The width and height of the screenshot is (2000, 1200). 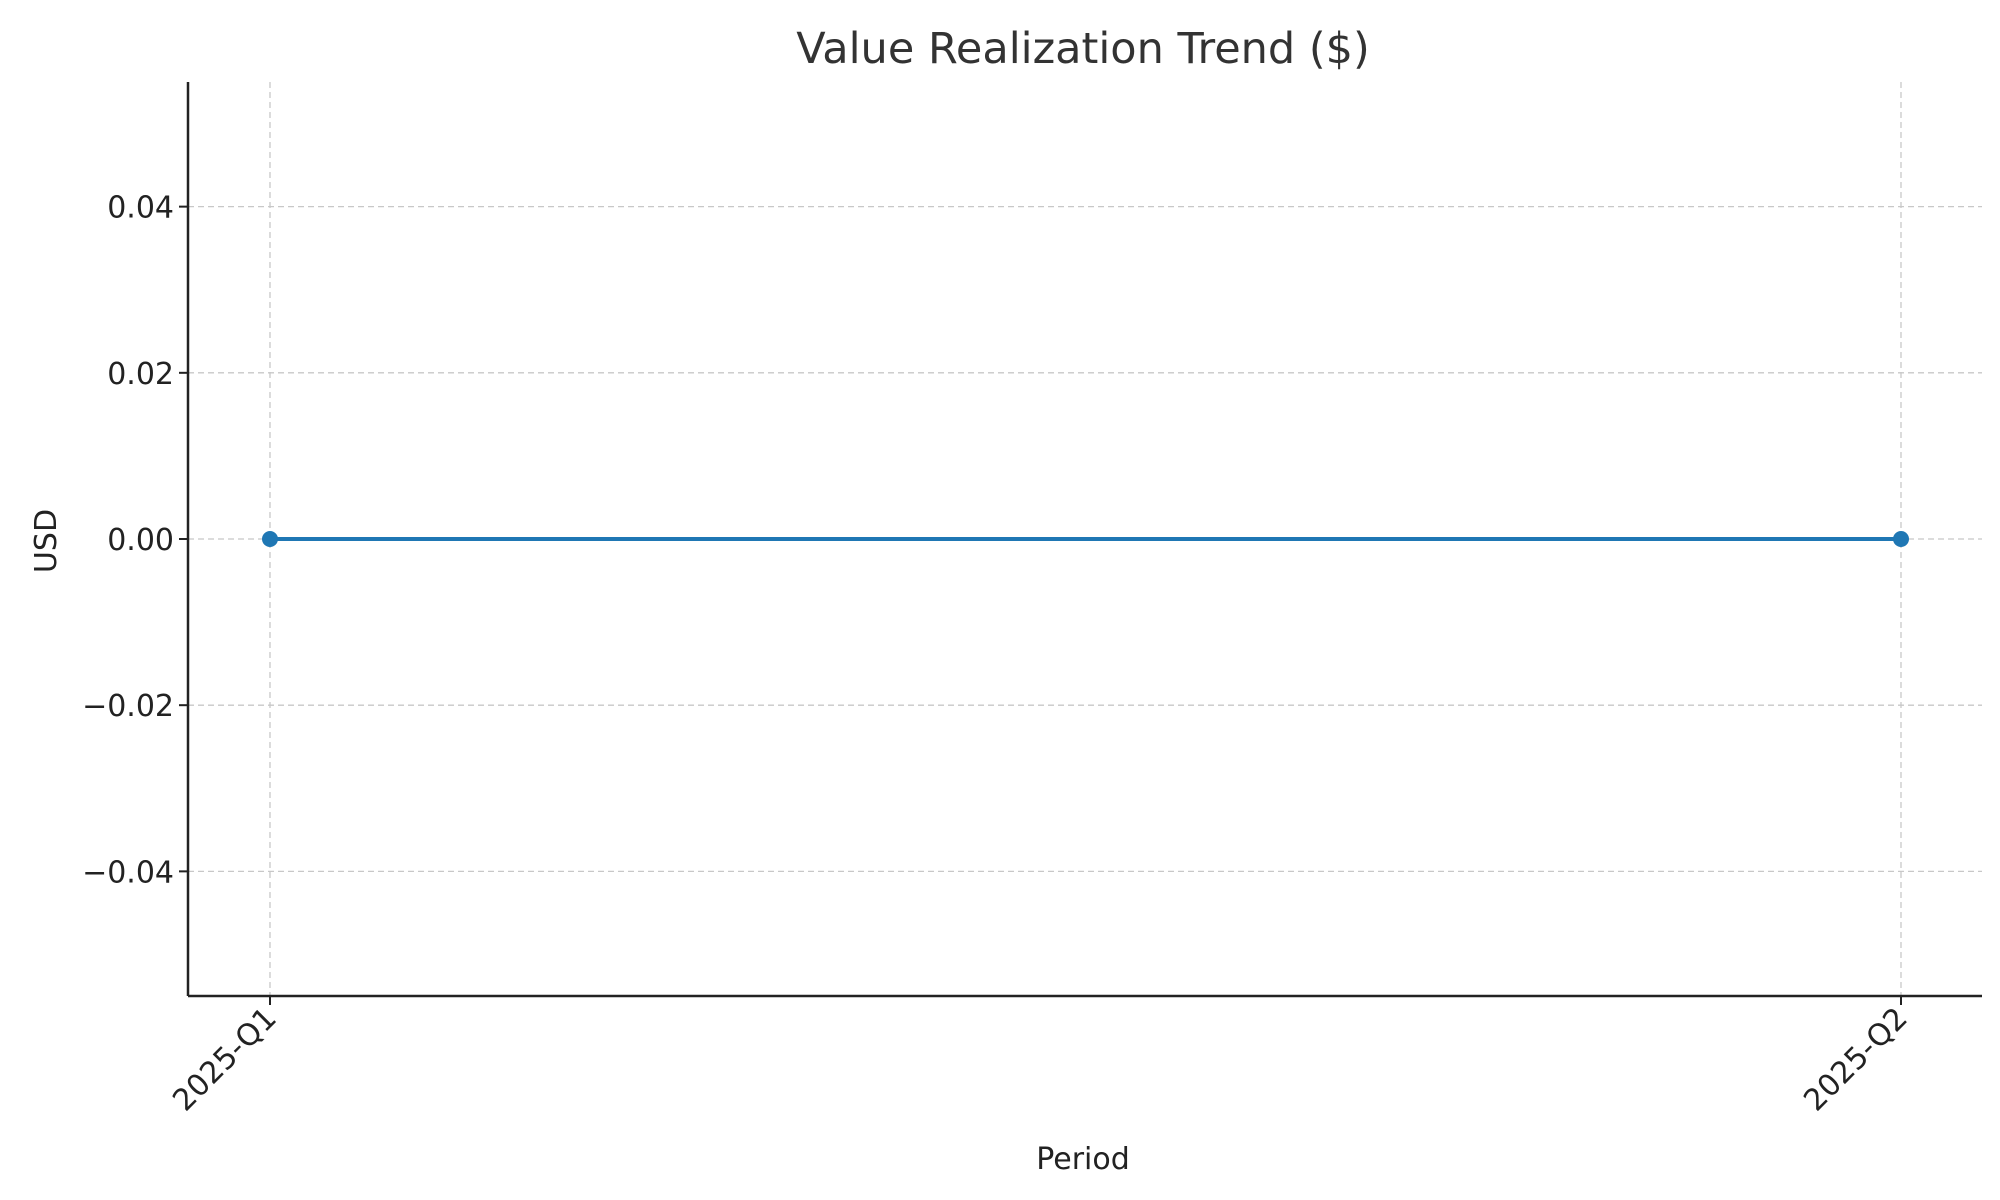 I want to click on y-axis-label: USD, so click(x=46, y=541).